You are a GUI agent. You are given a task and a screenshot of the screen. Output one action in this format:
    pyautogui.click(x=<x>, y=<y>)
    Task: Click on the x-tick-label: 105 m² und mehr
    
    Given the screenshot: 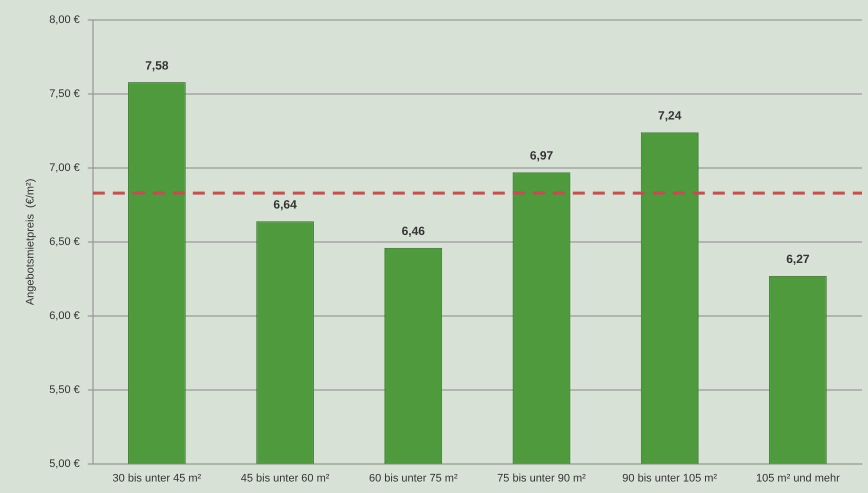 What is the action you would take?
    pyautogui.click(x=798, y=478)
    